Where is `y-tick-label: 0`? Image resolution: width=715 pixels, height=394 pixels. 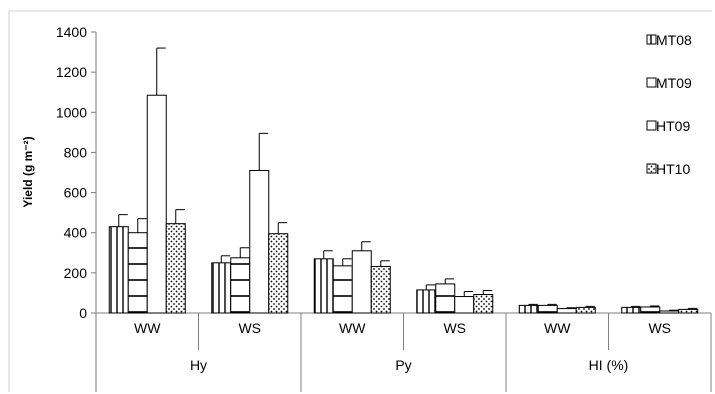
y-tick-label: 0 is located at coordinates (83, 313).